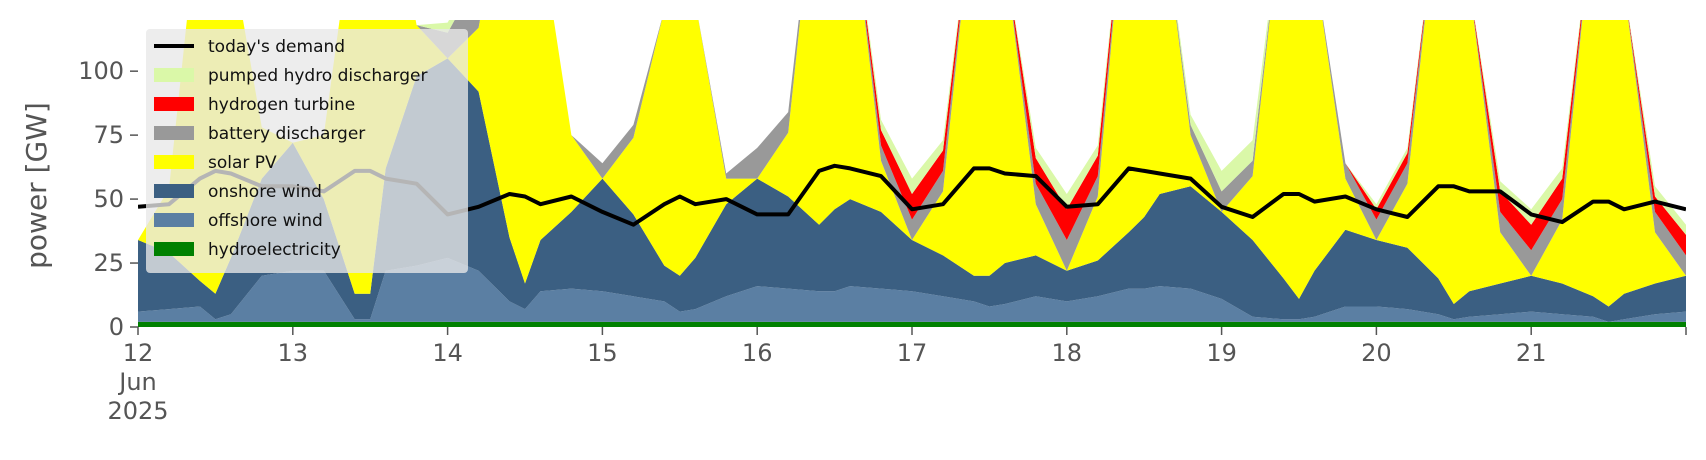 Image resolution: width=1706 pixels, height=460 pixels. What do you see at coordinates (447, 353) in the screenshot?
I see `x-tick-label: 14` at bounding box center [447, 353].